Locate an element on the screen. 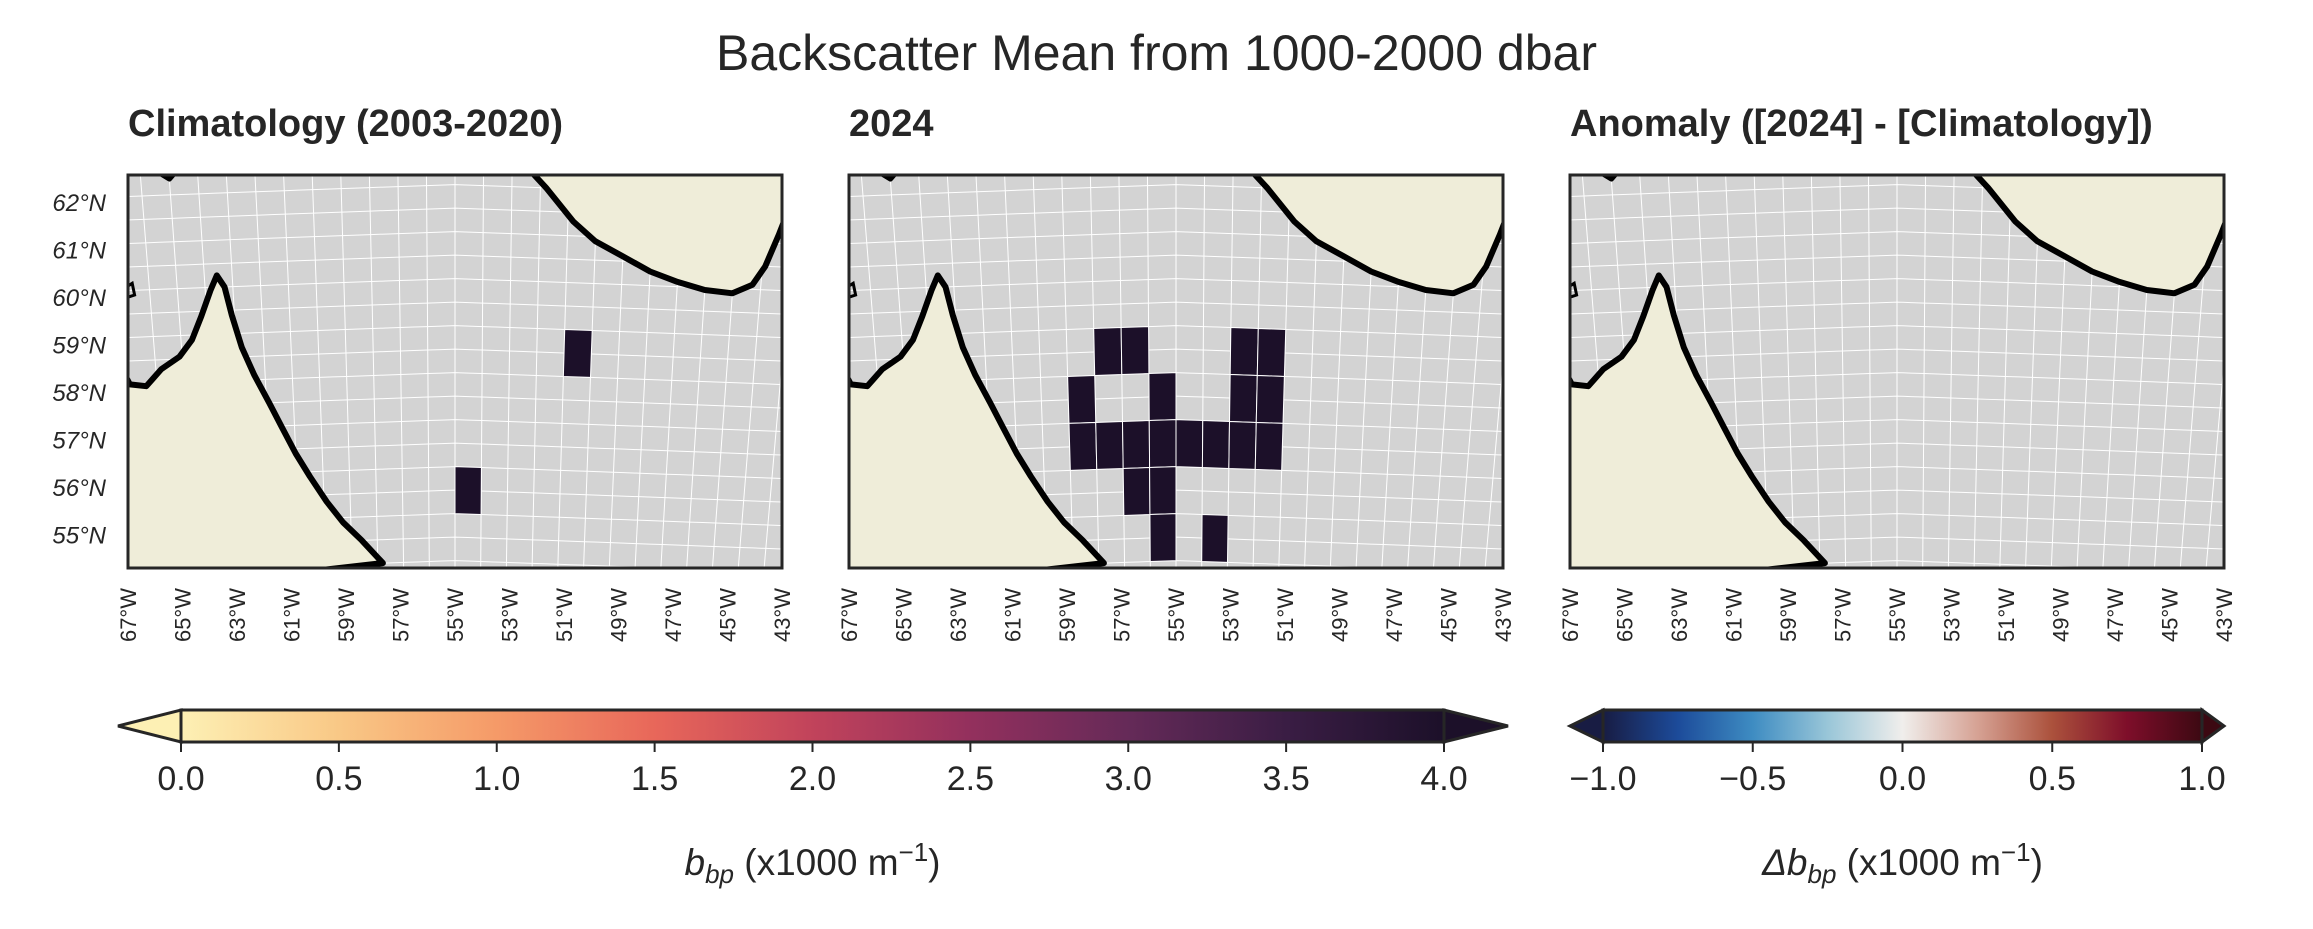  colorbar-extend-max is located at coordinates (2213, 726).